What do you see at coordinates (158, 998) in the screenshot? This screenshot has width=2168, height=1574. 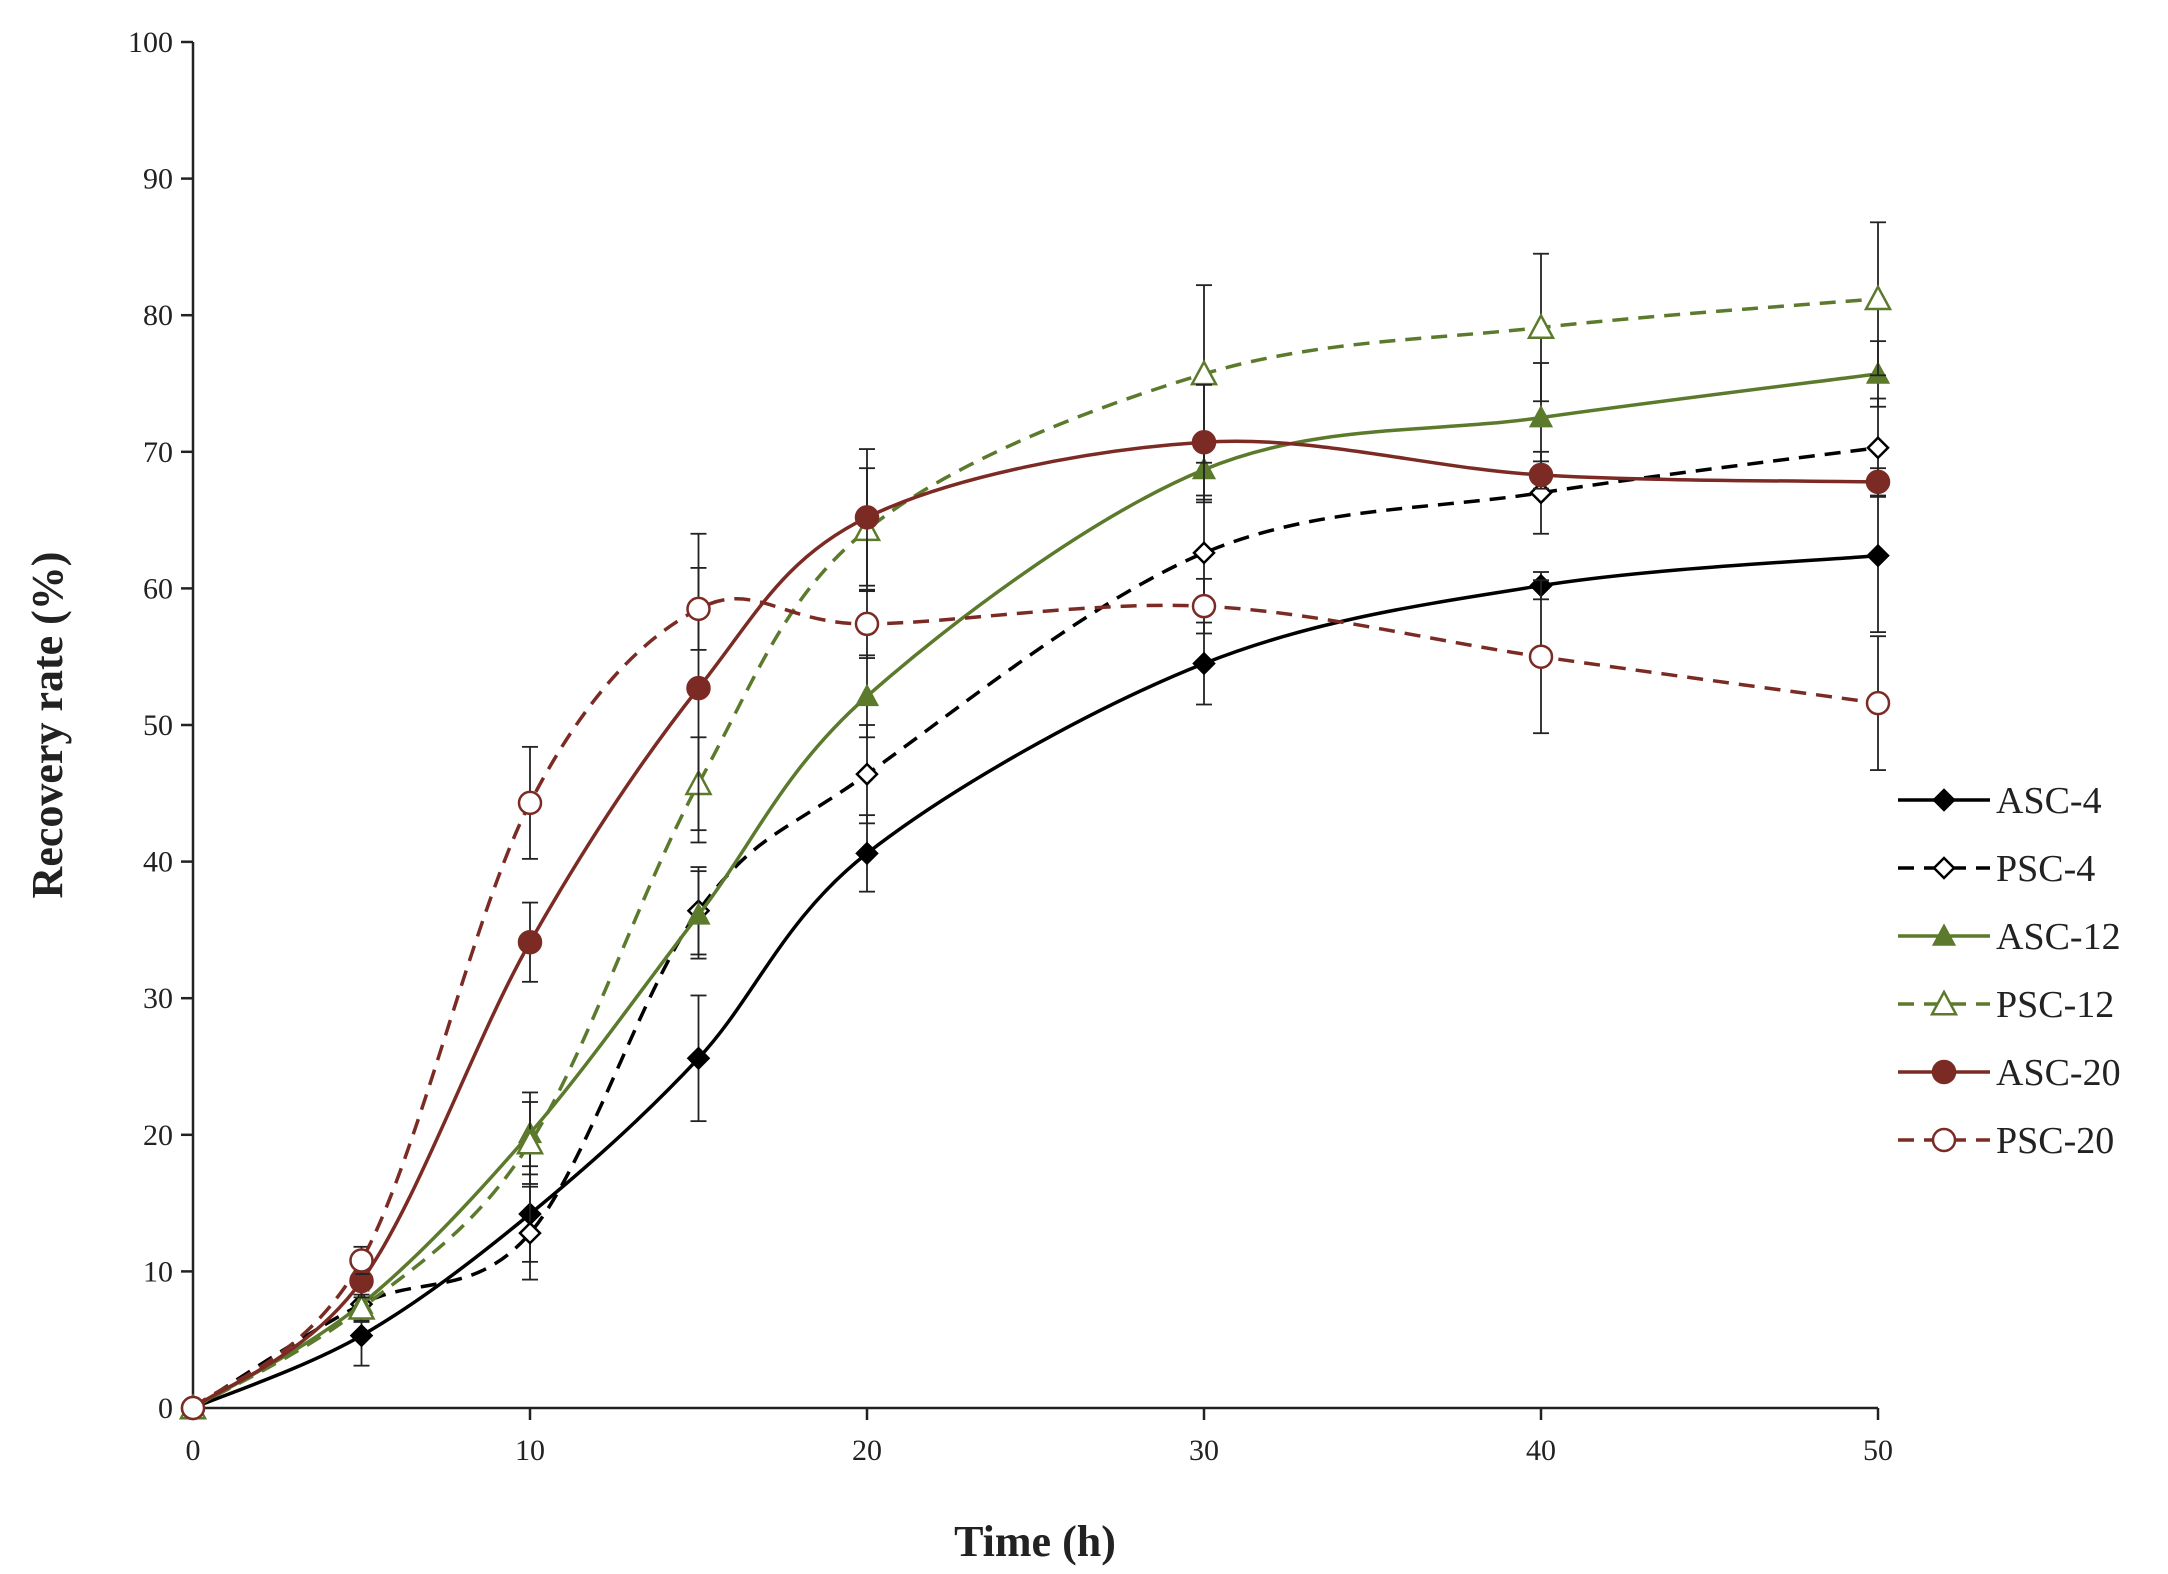 I see `y-tick-label: 30` at bounding box center [158, 998].